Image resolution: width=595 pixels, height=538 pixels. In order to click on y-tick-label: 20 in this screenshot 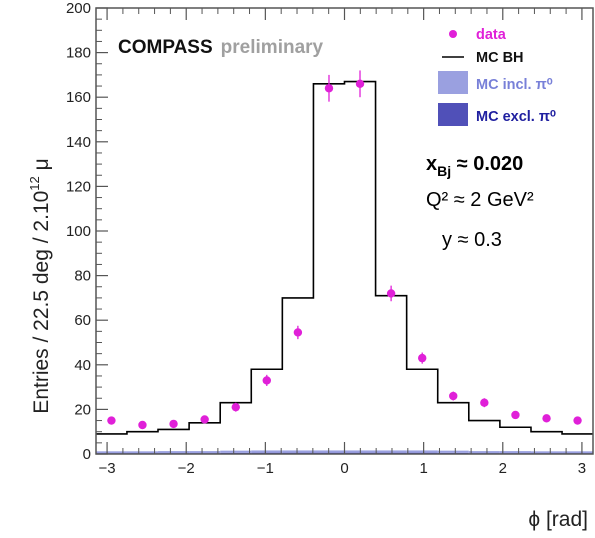, I will do `click(82, 409)`.